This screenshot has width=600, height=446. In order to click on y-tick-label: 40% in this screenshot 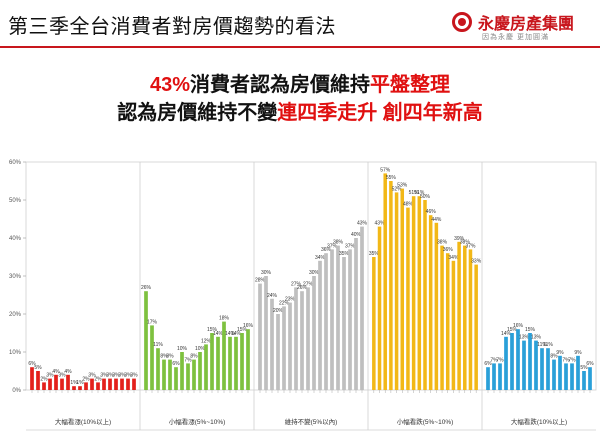, I will do `click(15, 239)`.